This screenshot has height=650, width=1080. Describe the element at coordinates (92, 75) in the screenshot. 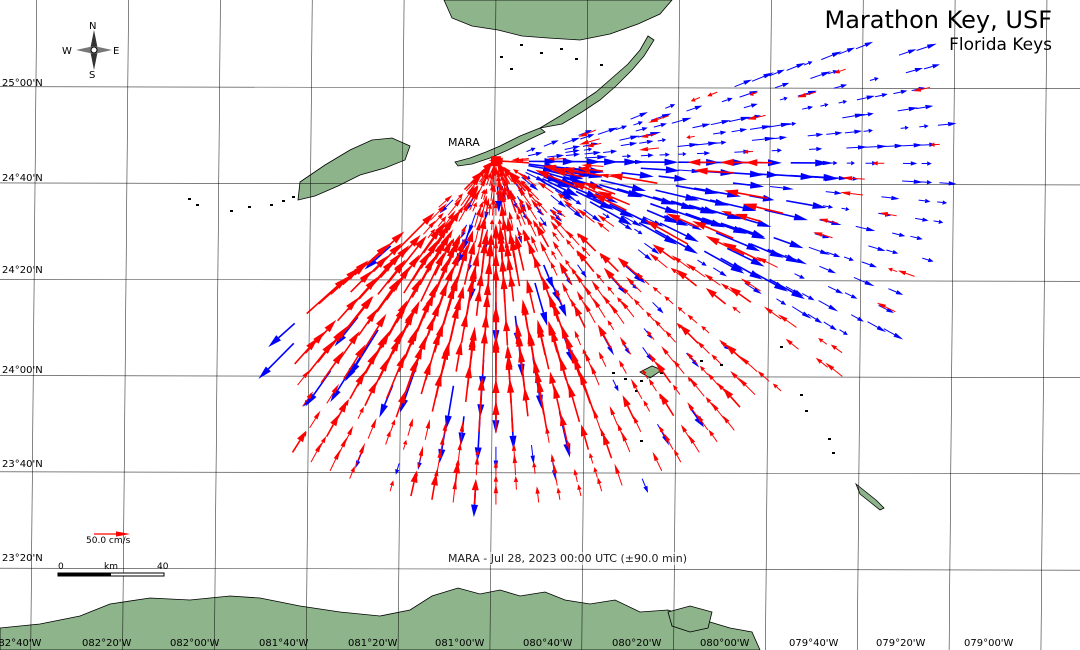

I see `compass-south-label: S` at that location.